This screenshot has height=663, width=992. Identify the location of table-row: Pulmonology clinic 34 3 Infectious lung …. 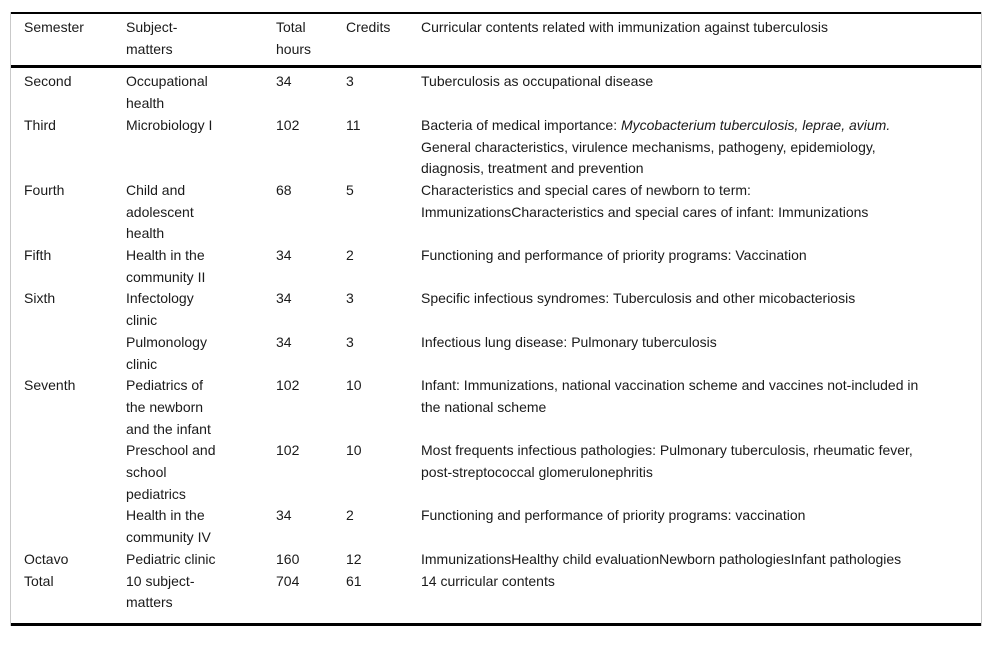
(496, 353).